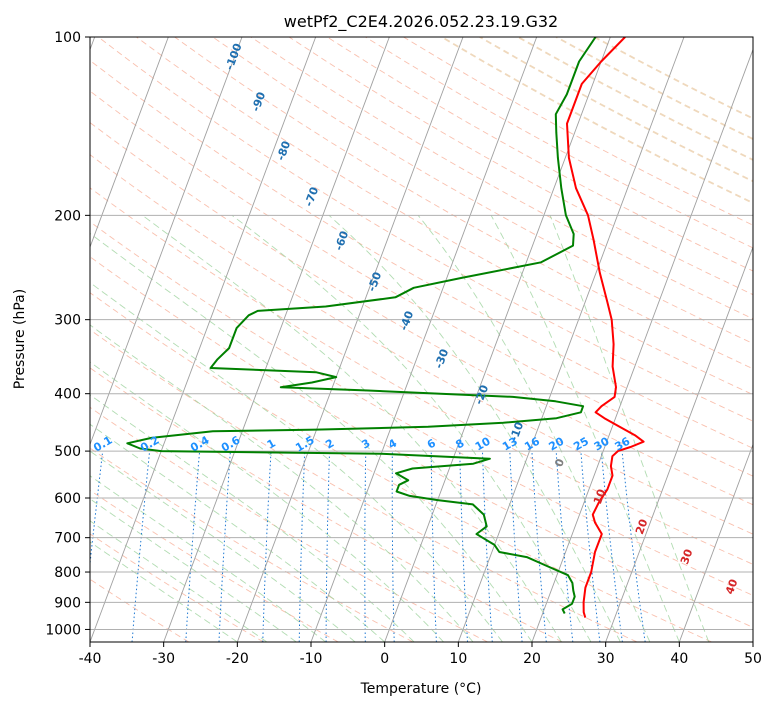 The image size is (775, 708). Describe the element at coordinates (421, 689) in the screenshot. I see `x-axis-title: Temperature (°C)` at that location.